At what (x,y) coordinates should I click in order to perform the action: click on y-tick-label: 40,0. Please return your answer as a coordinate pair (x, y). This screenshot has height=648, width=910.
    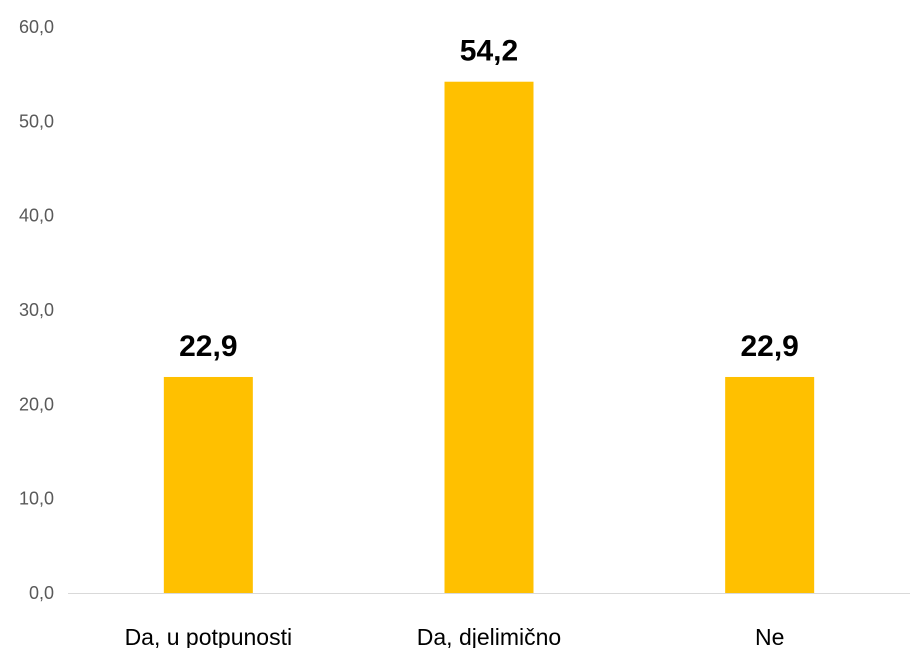
    Looking at the image, I should click on (36, 216).